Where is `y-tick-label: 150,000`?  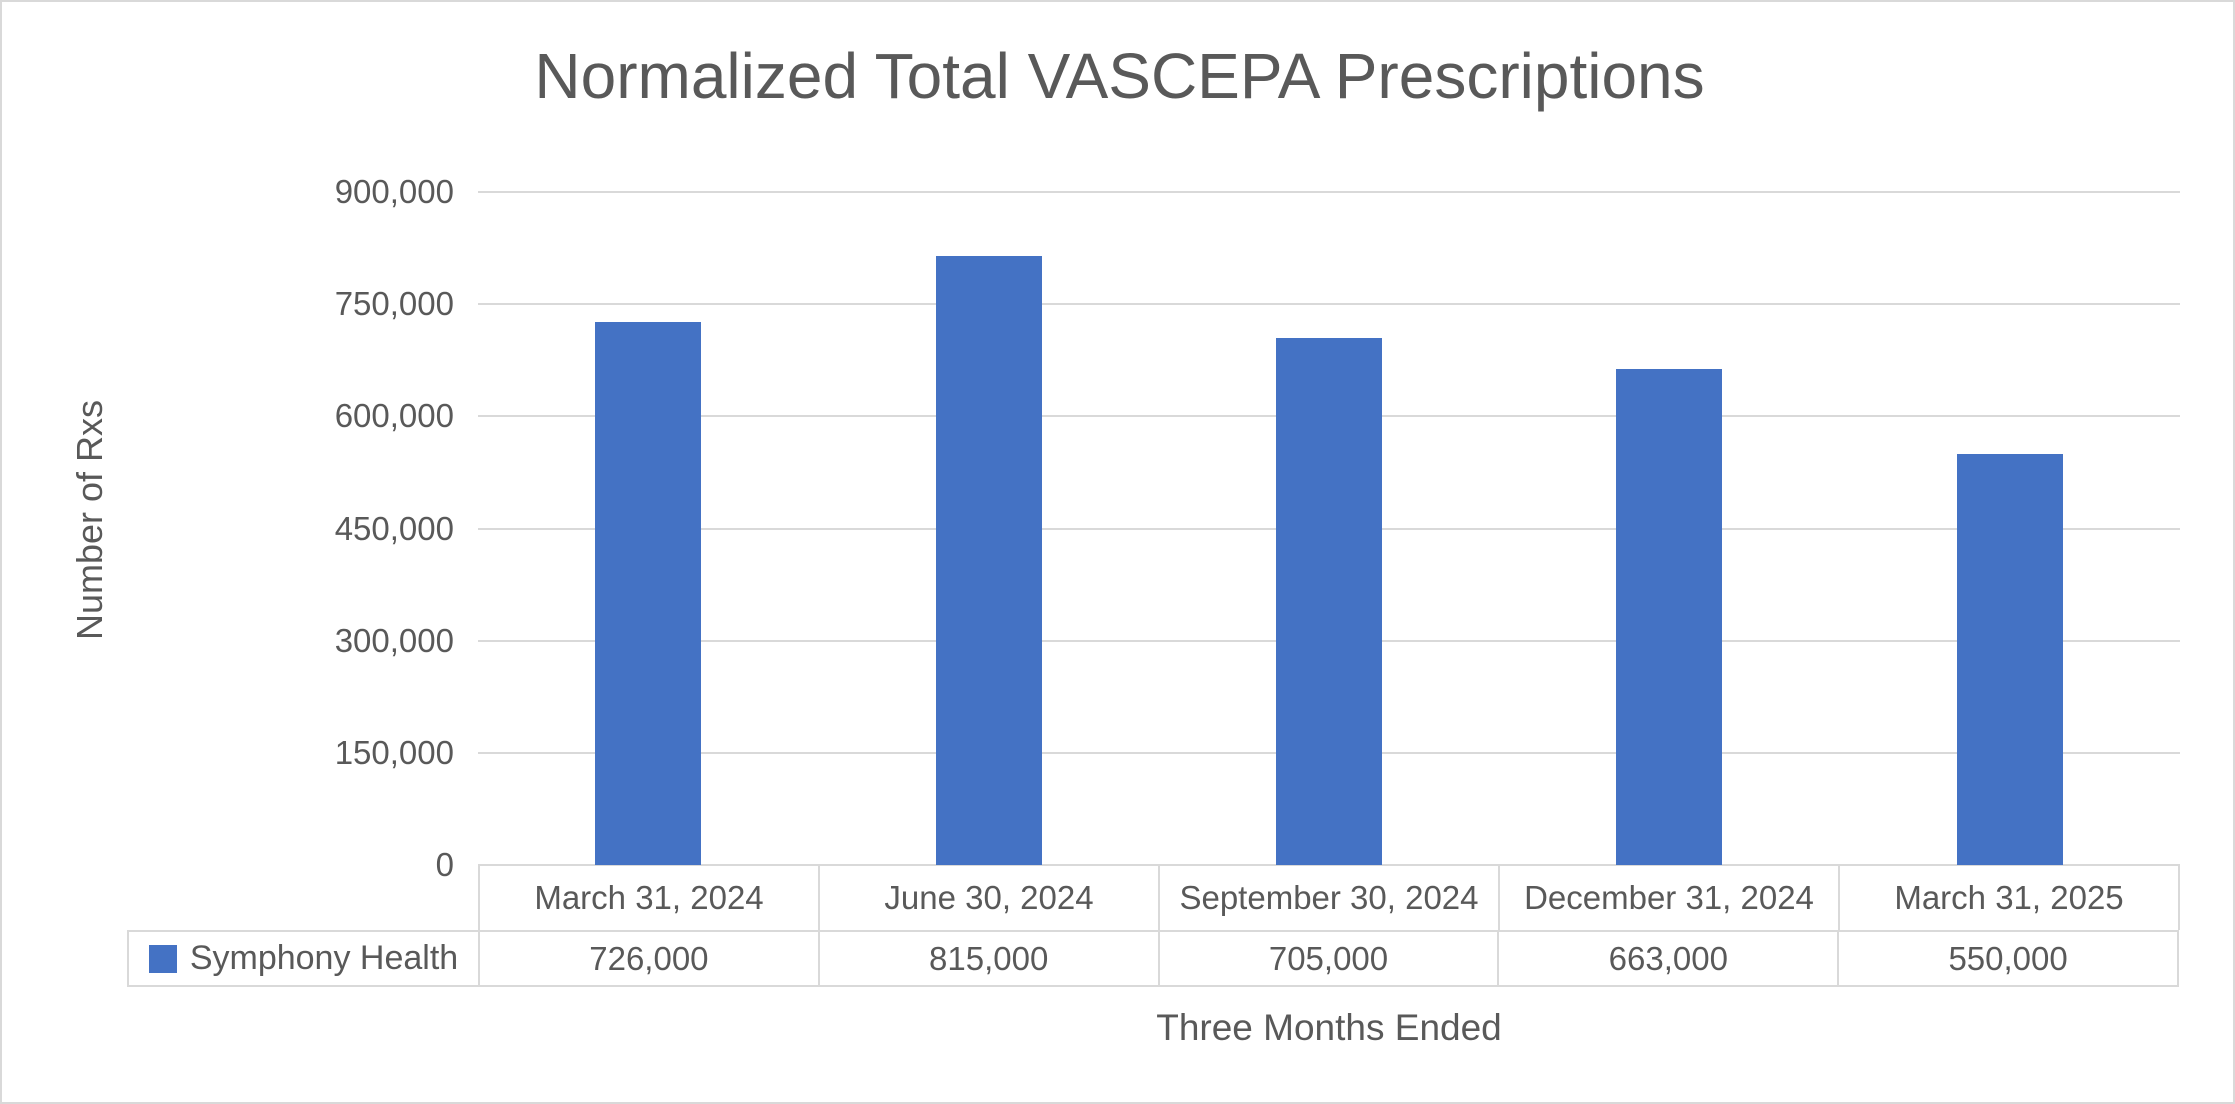 y-tick-label: 150,000 is located at coordinates (394, 752).